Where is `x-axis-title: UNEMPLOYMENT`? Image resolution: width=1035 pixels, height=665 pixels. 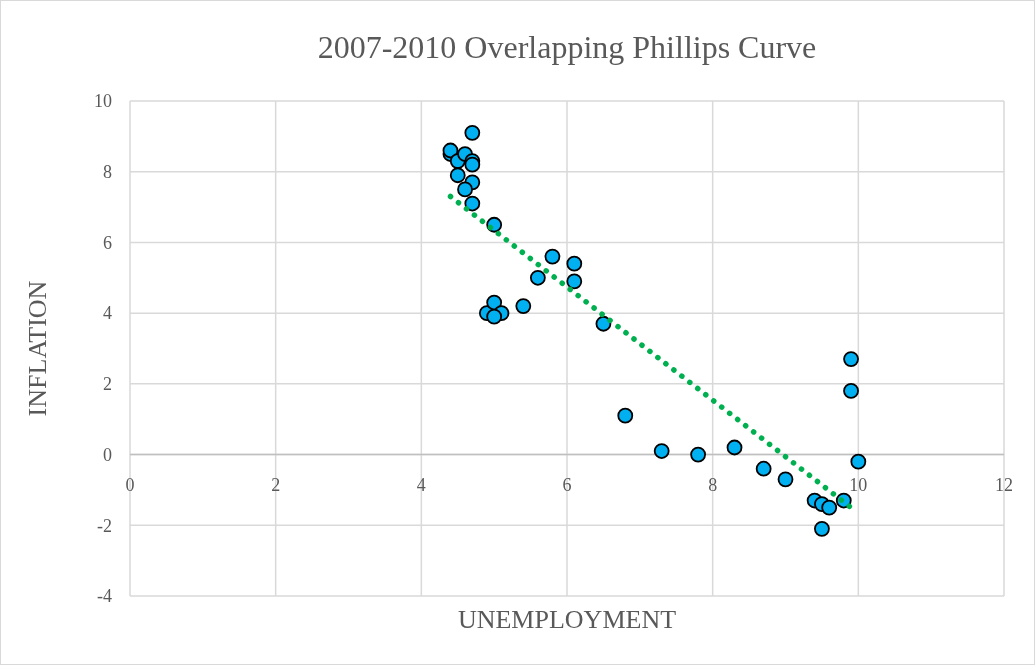
x-axis-title: UNEMPLOYMENT is located at coordinates (567, 619).